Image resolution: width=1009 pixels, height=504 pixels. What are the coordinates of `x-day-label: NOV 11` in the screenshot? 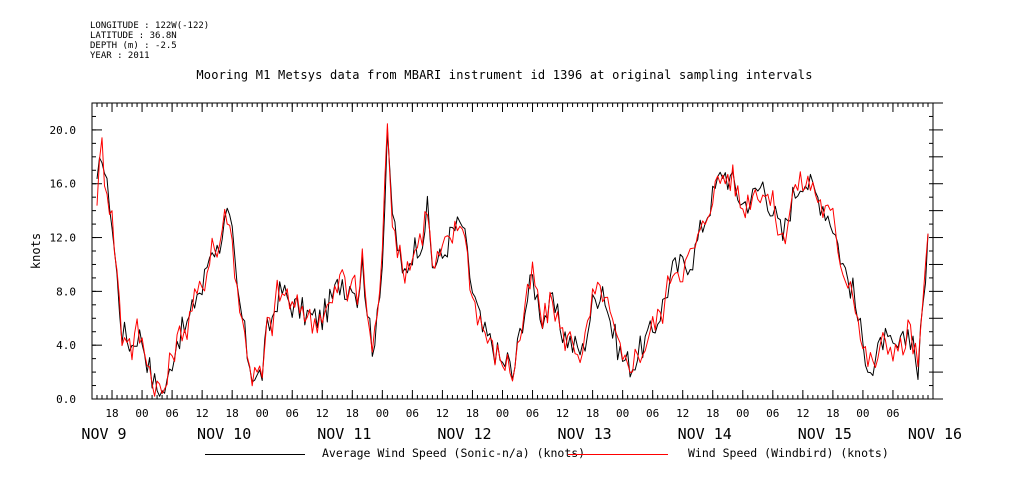 It's located at (344, 434).